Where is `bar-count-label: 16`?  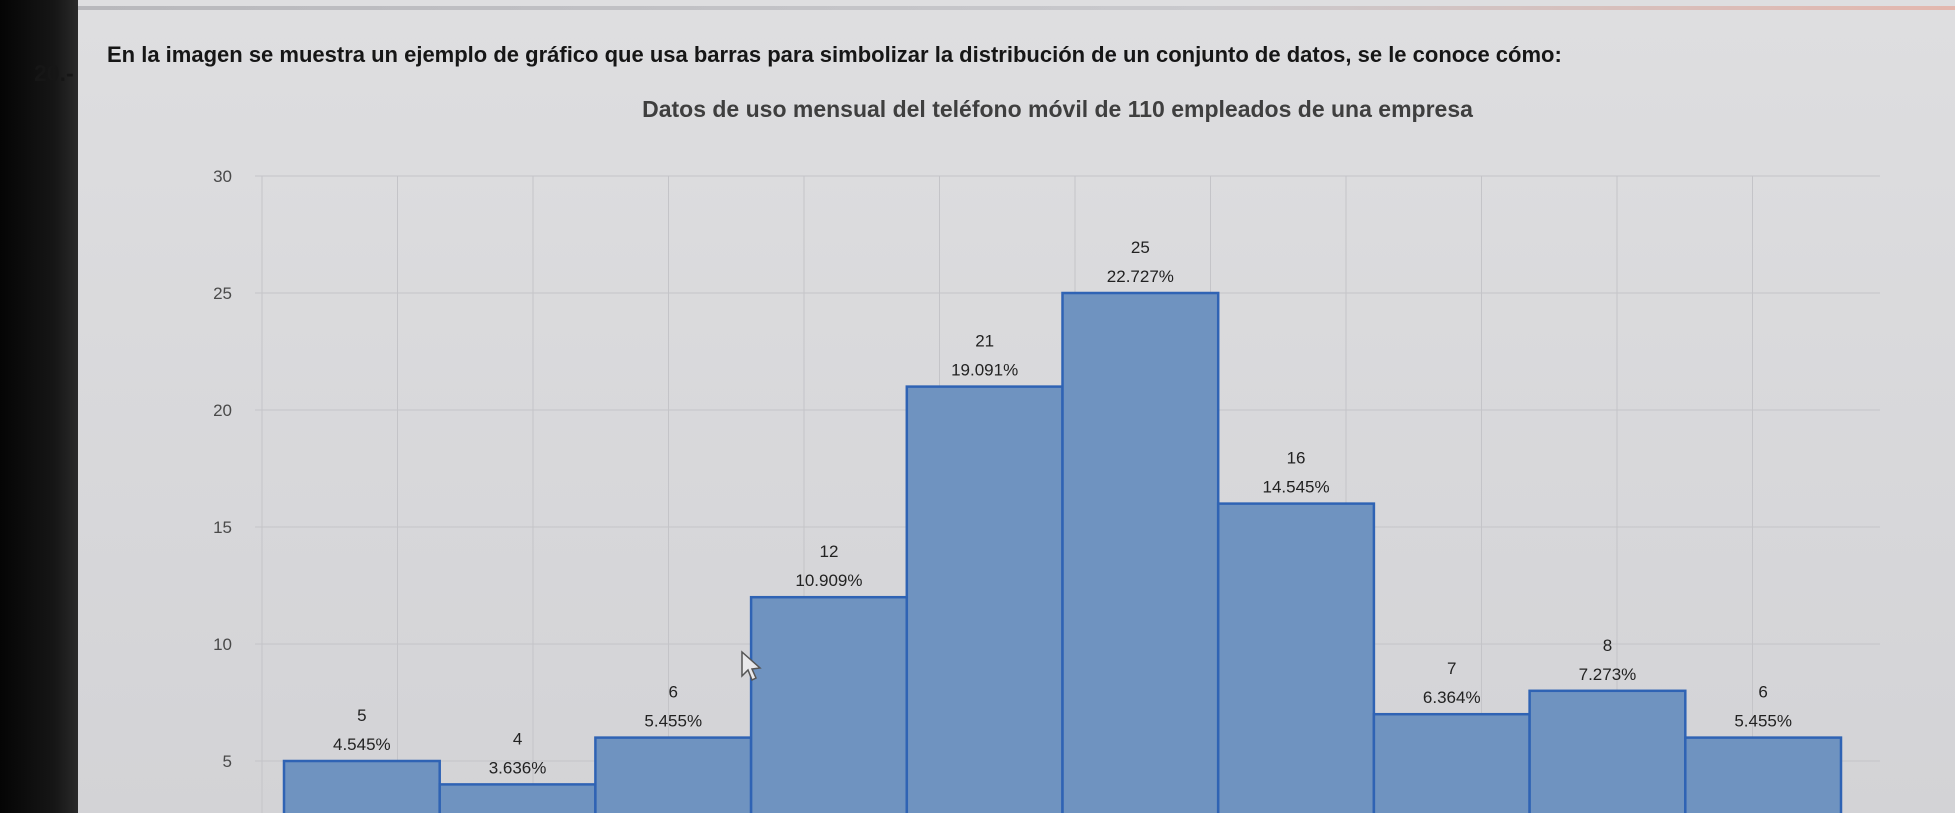
bar-count-label: 16 is located at coordinates (1296, 458).